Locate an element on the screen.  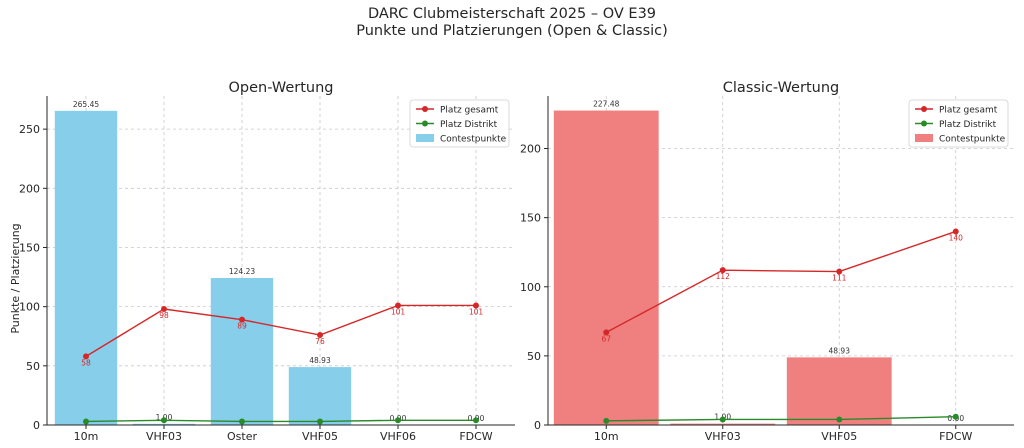
y-axis-label: Punkte / Platzierung is located at coordinates (15, 278).